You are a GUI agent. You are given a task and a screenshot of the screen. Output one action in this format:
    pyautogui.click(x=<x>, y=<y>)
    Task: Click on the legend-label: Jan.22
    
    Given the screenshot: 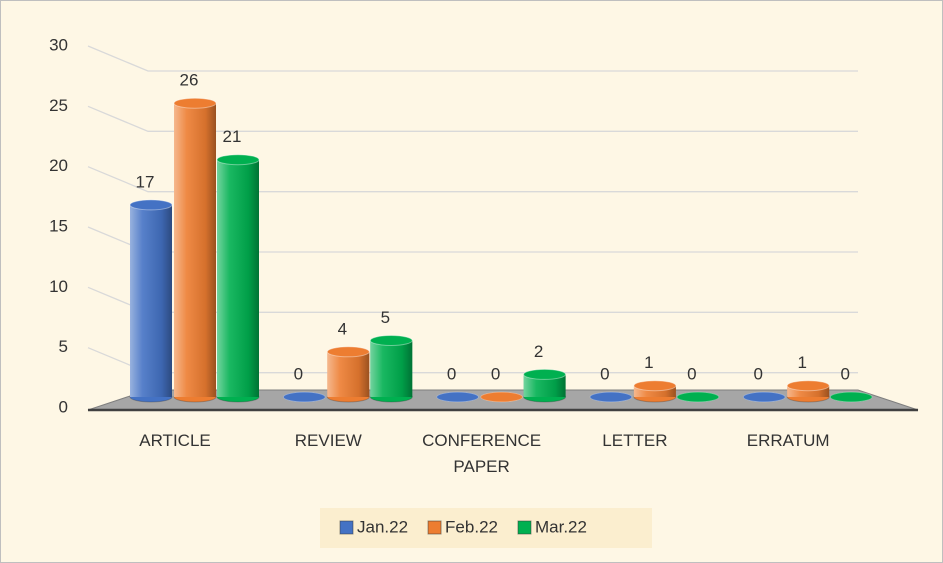 What is the action you would take?
    pyautogui.click(x=382, y=526)
    